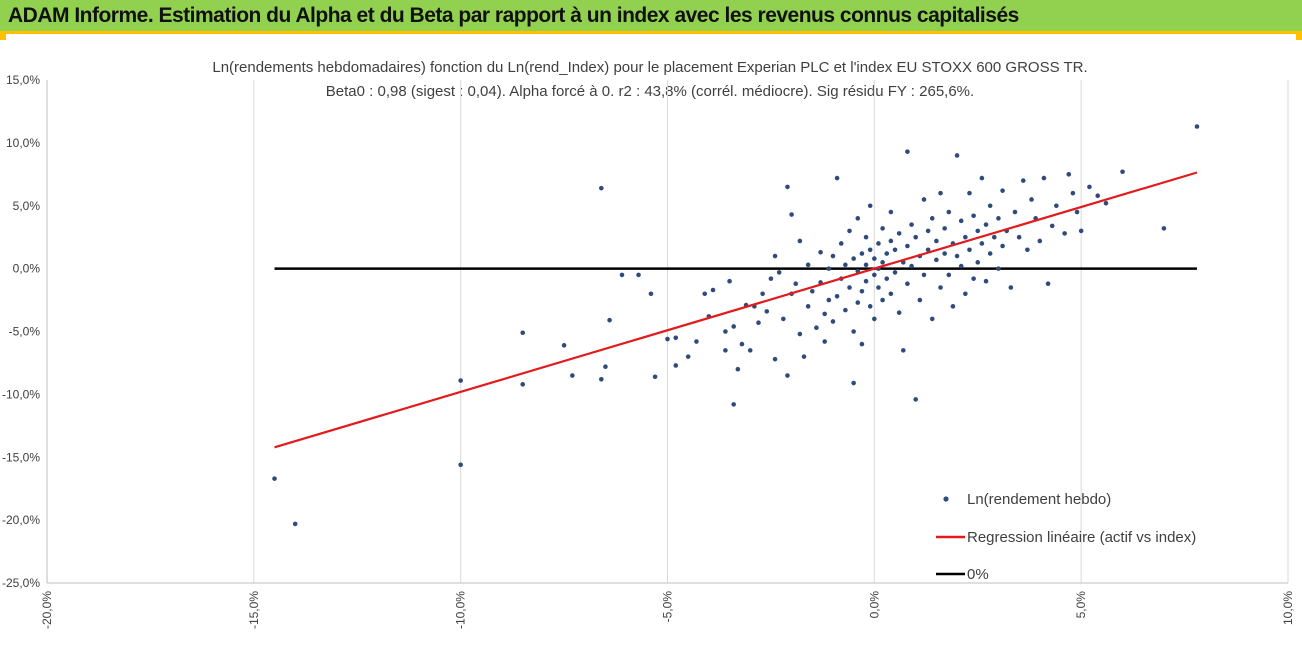 The width and height of the screenshot is (1302, 653). Describe the element at coordinates (25, 332) in the screenshot. I see `y-tick-label: -5,0%` at that location.